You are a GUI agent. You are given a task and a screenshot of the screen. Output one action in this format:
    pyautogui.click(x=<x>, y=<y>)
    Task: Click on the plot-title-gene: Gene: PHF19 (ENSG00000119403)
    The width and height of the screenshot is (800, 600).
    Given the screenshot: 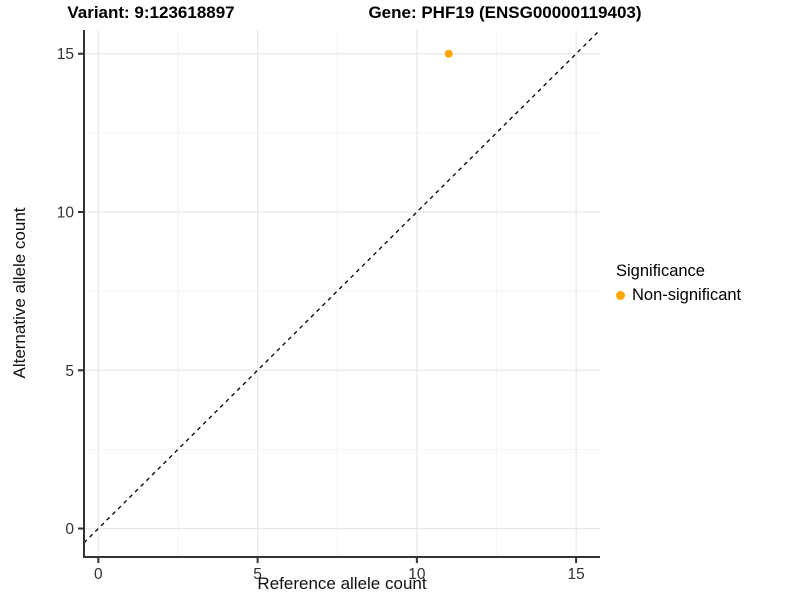 What is the action you would take?
    pyautogui.click(x=505, y=12)
    